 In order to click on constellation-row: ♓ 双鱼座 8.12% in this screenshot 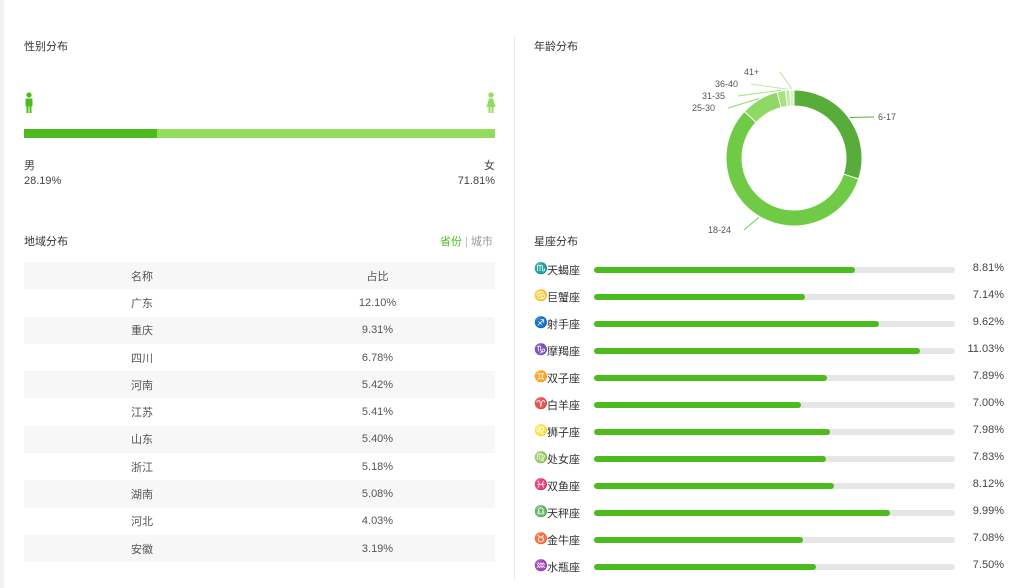, I will do `click(774, 485)`.